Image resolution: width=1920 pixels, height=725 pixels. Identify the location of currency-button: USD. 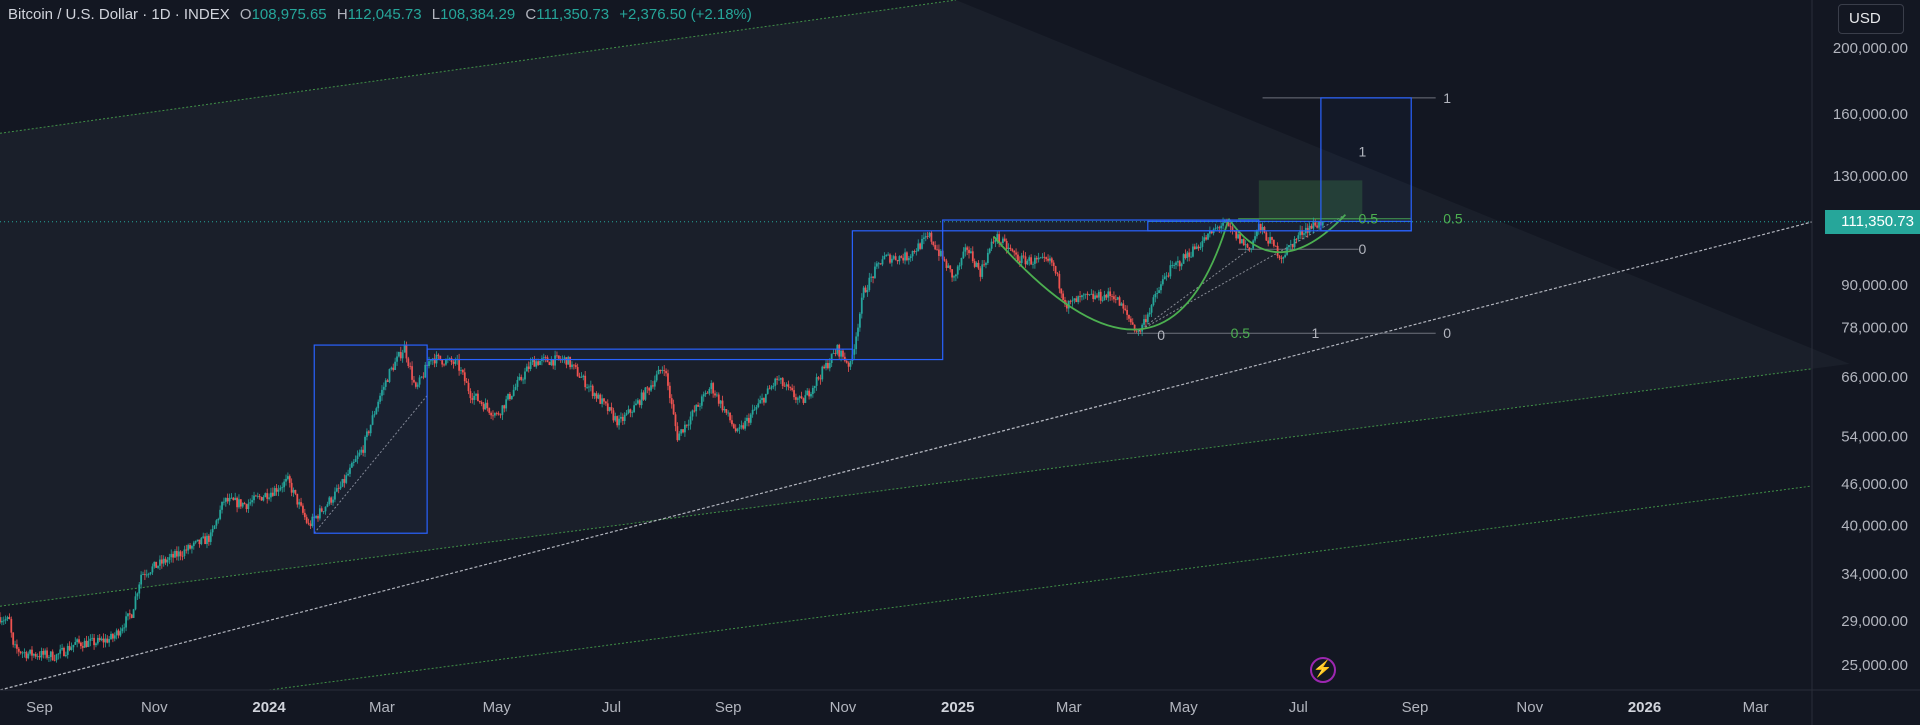
(1871, 19).